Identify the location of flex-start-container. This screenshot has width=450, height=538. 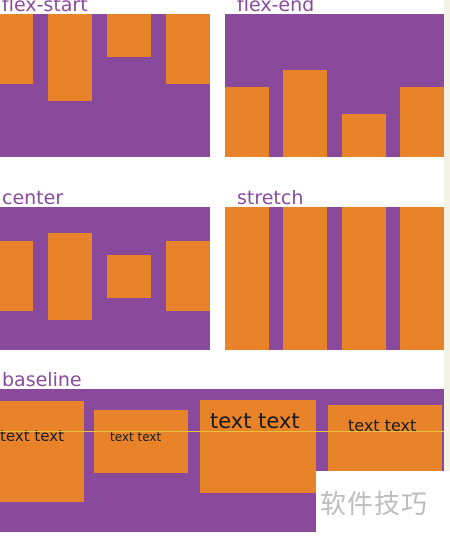
(105, 85).